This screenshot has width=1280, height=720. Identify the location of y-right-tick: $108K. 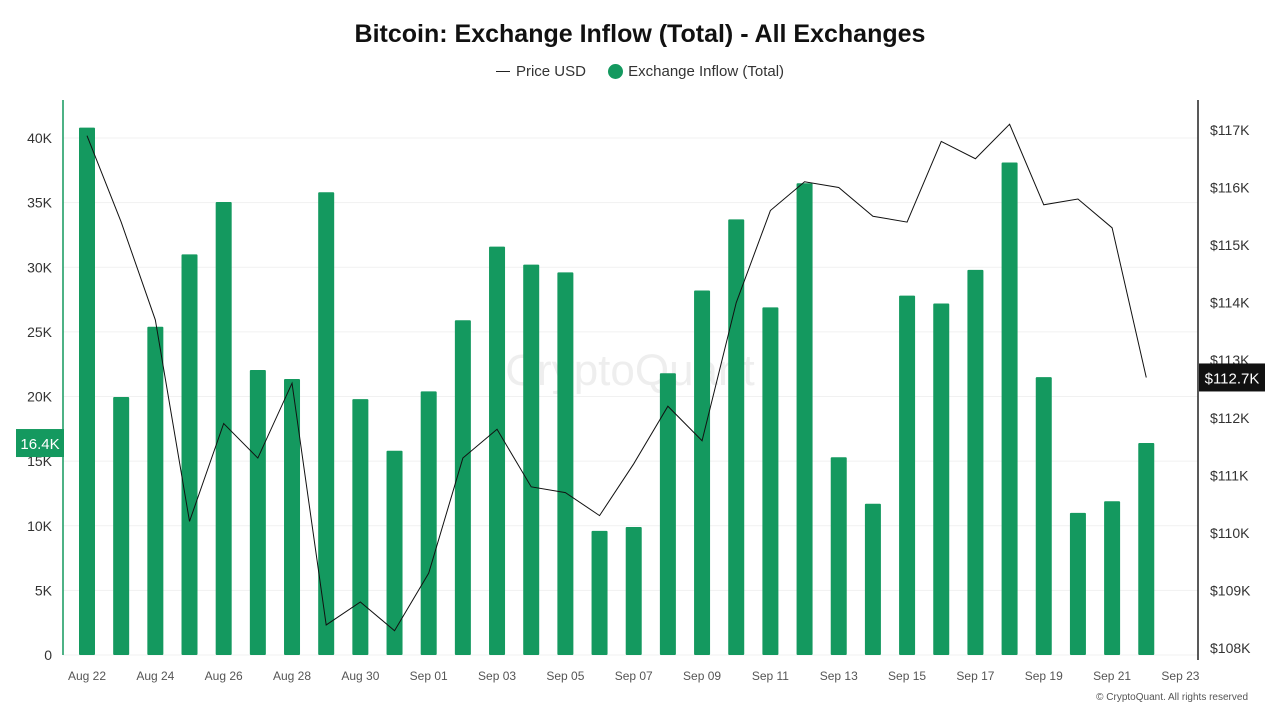
(1230, 648).